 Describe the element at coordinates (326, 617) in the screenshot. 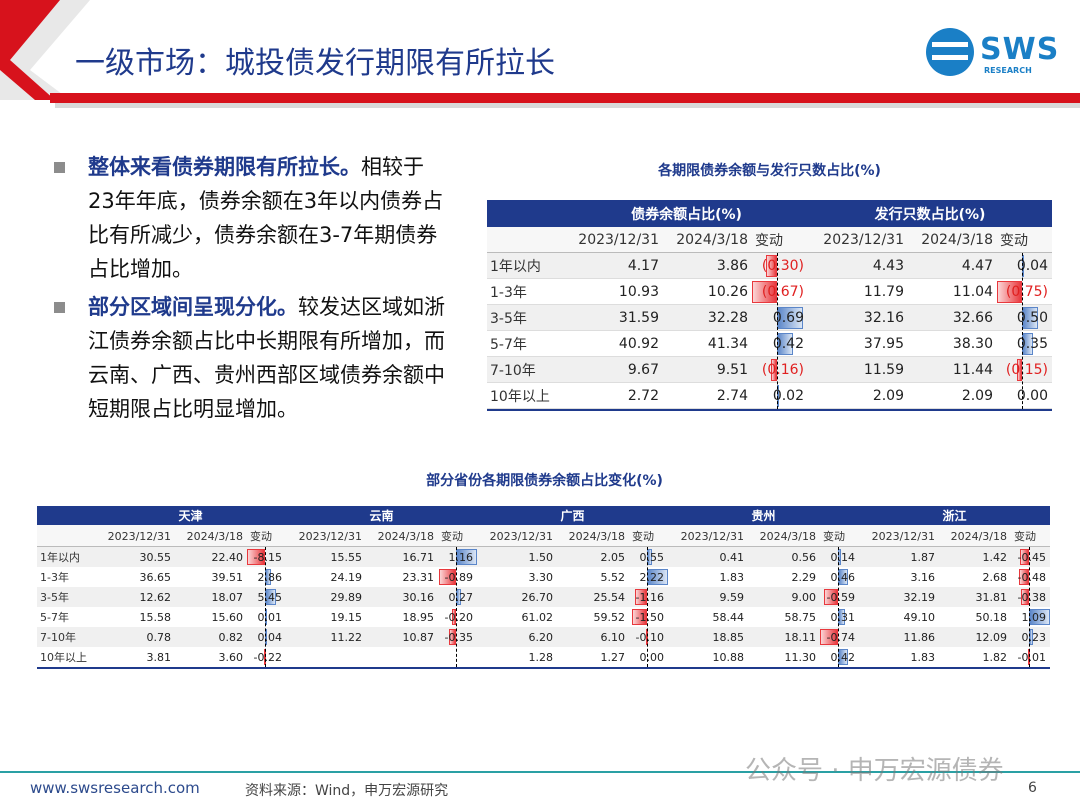

I see `table-cell: 19.15` at that location.